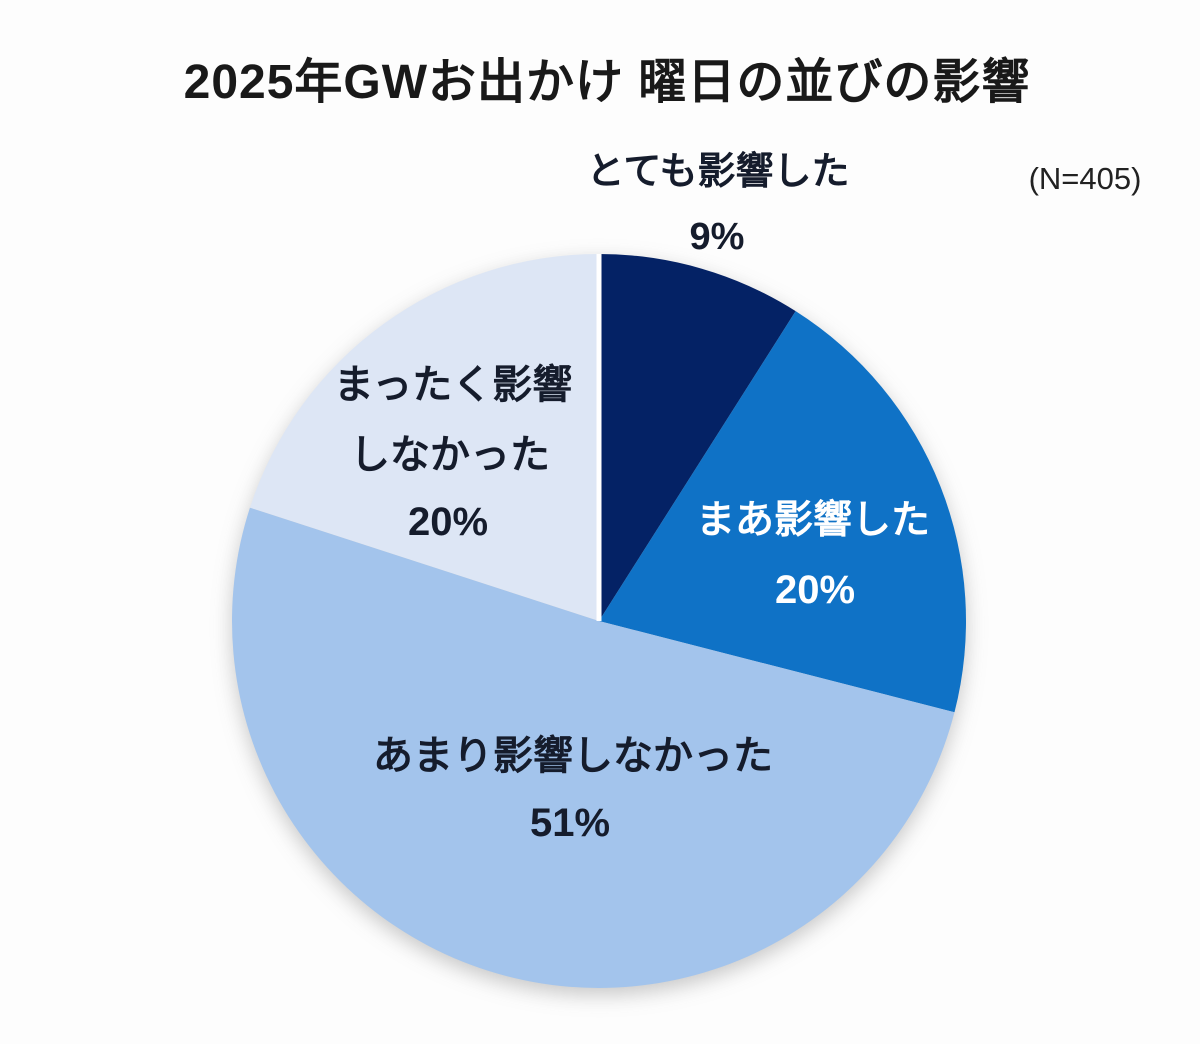 This screenshot has height=1044, width=1200. I want to click on slice-value-amari: 51%, so click(570, 823).